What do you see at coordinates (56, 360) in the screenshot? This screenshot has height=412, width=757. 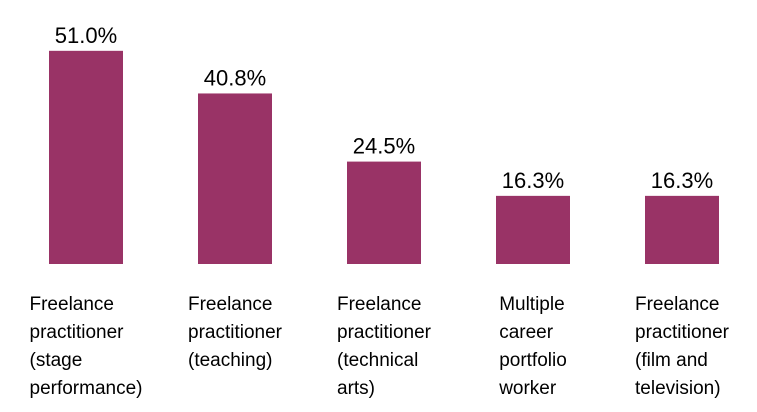 I see `x-tick-label: (stage` at bounding box center [56, 360].